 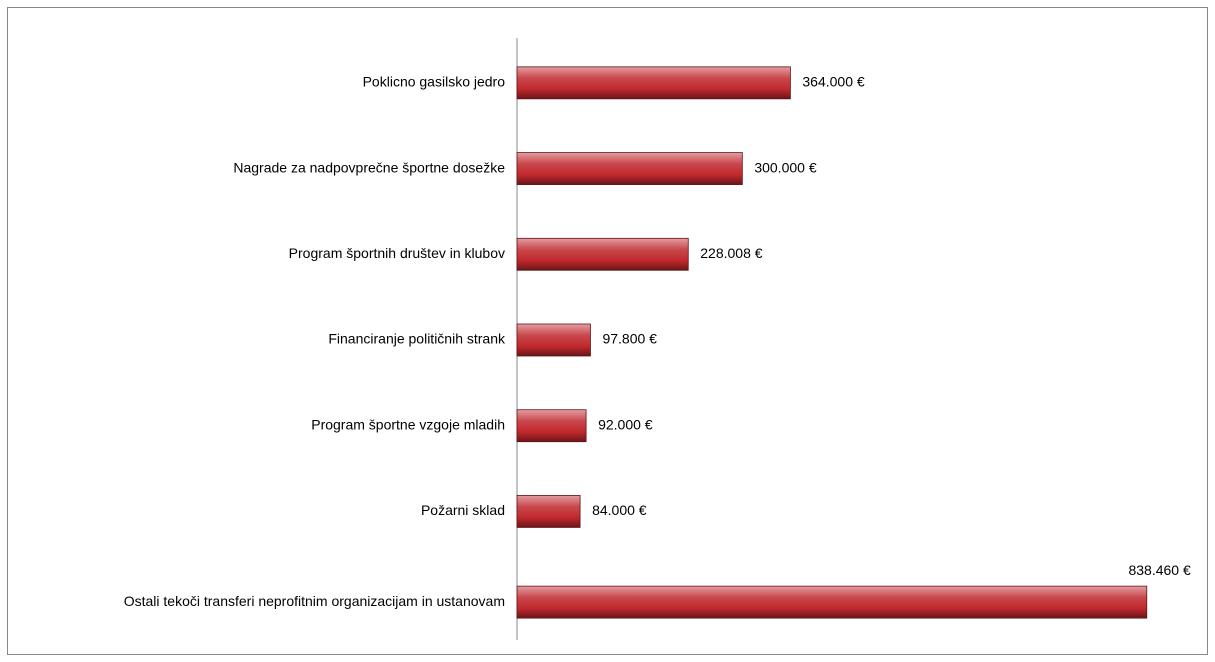 I want to click on category-label: Financiranje političnih strank, so click(x=417, y=339).